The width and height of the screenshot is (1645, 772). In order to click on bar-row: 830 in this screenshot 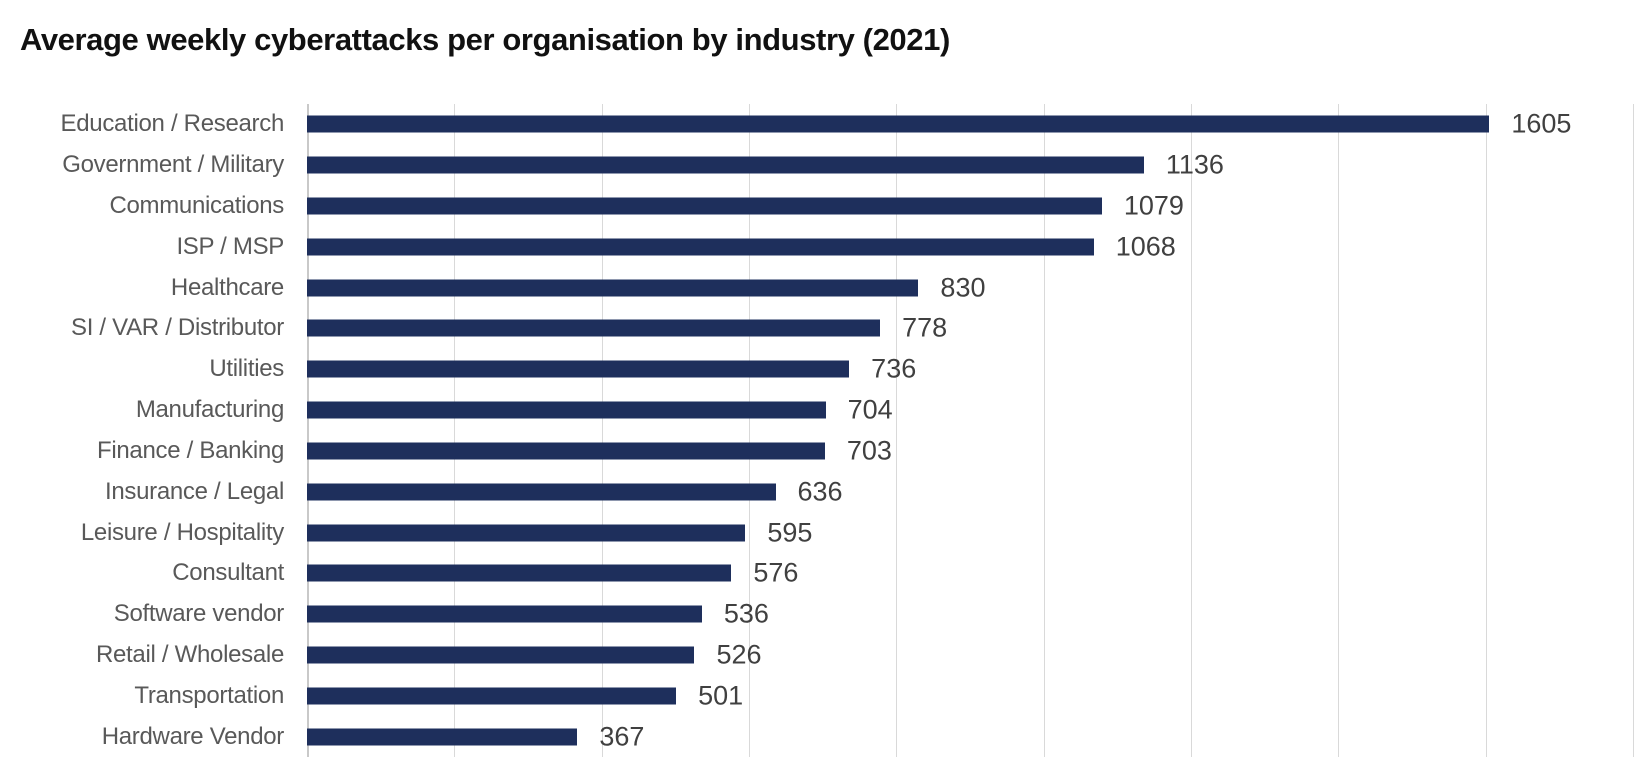, I will do `click(970, 287)`.